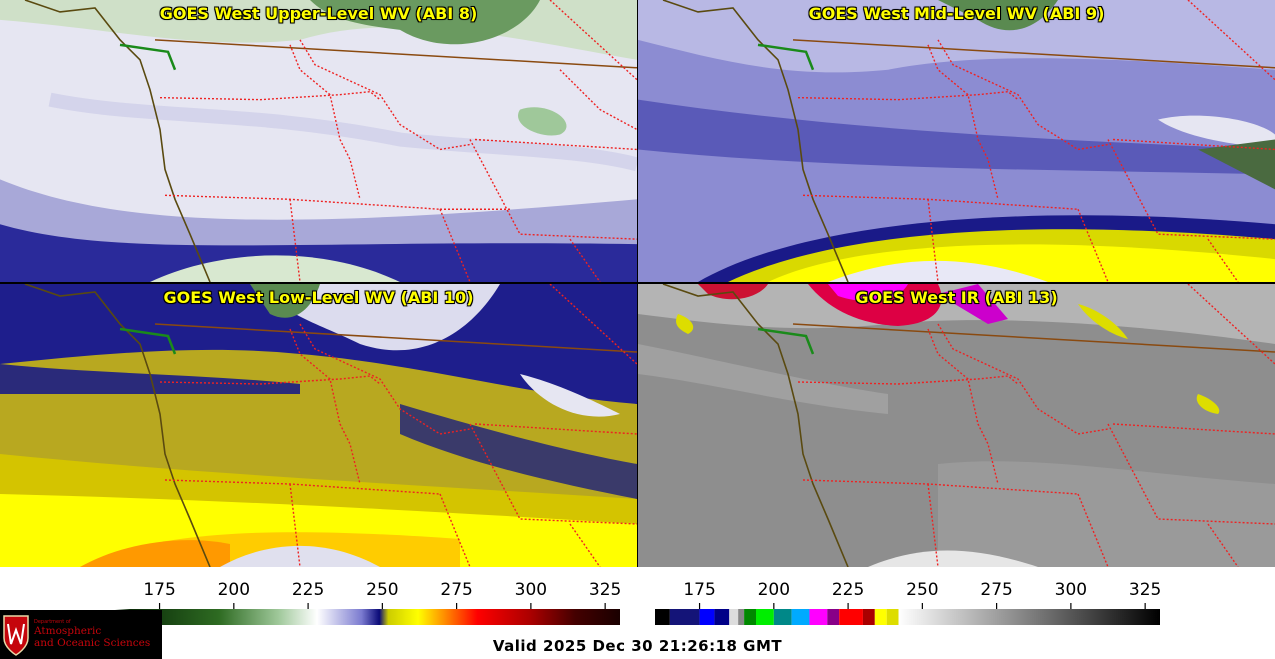  What do you see at coordinates (1145, 590) in the screenshot?
I see `ir-tick-label: 325` at bounding box center [1145, 590].